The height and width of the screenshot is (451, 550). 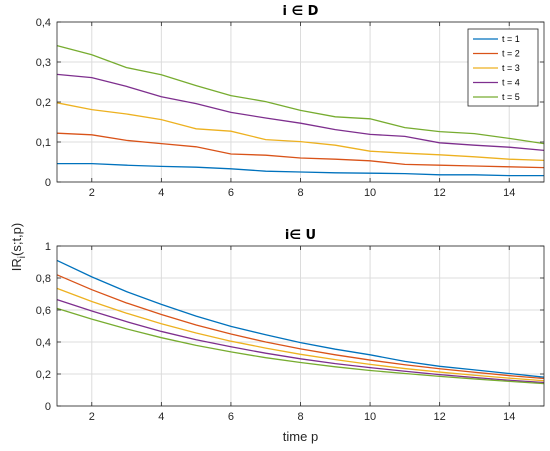 What do you see at coordinates (511, 39) in the screenshot?
I see `legend-label-t1: t = 1` at bounding box center [511, 39].